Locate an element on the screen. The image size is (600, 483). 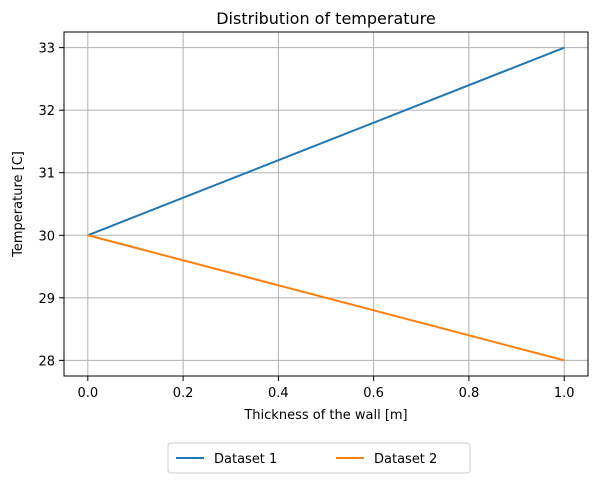
y-tick-label: 32 is located at coordinates (46, 111).